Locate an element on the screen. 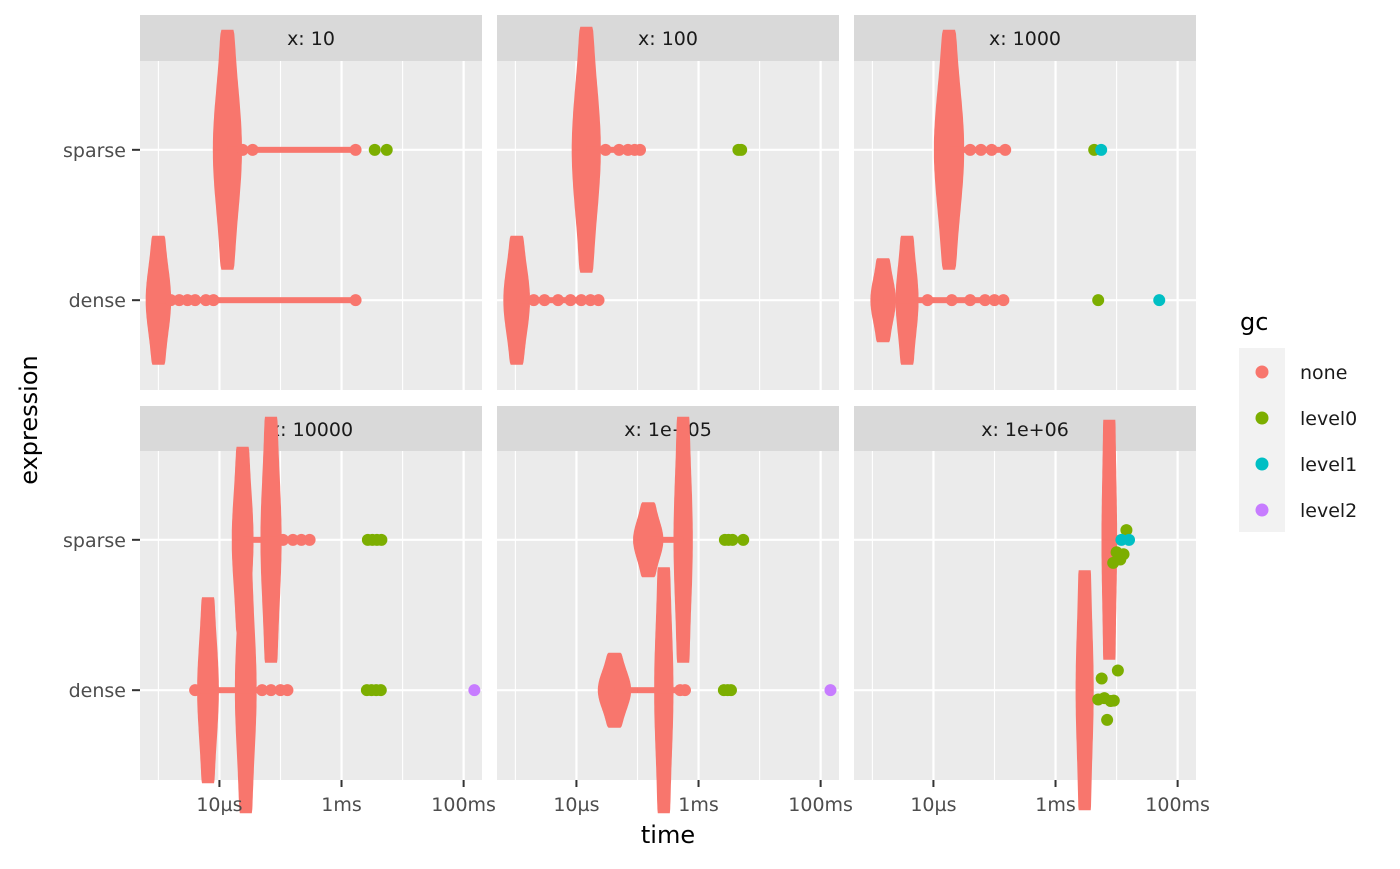  facet-label: x: 10000 is located at coordinates (311, 430).